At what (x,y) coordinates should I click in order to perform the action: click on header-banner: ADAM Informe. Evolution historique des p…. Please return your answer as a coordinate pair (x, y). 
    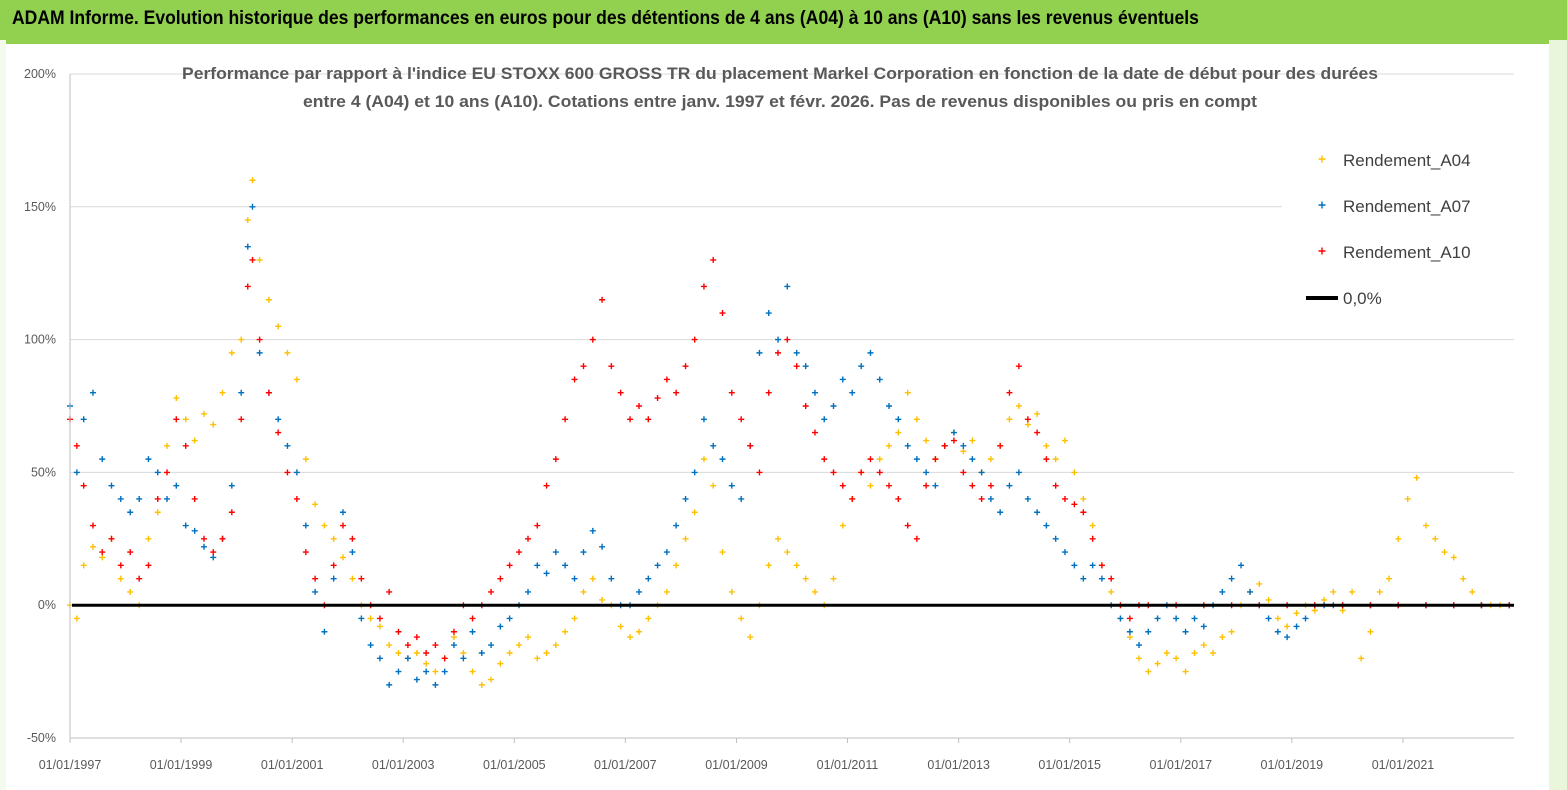
    Looking at the image, I should click on (783, 20).